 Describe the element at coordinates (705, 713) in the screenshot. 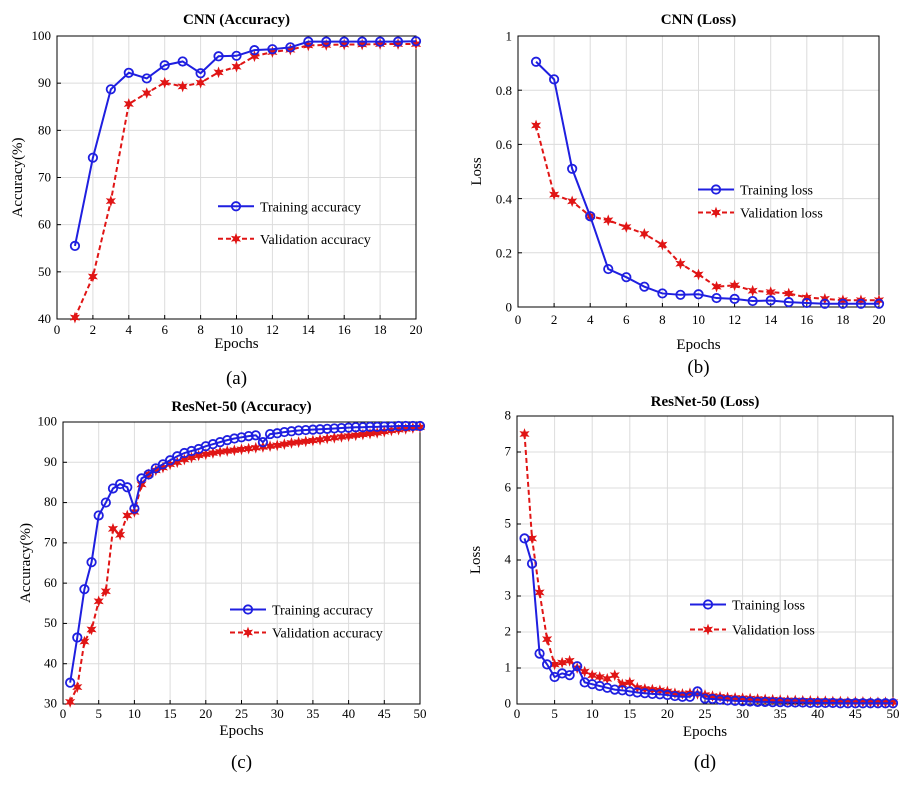

I see `x-tick-label: 25` at that location.